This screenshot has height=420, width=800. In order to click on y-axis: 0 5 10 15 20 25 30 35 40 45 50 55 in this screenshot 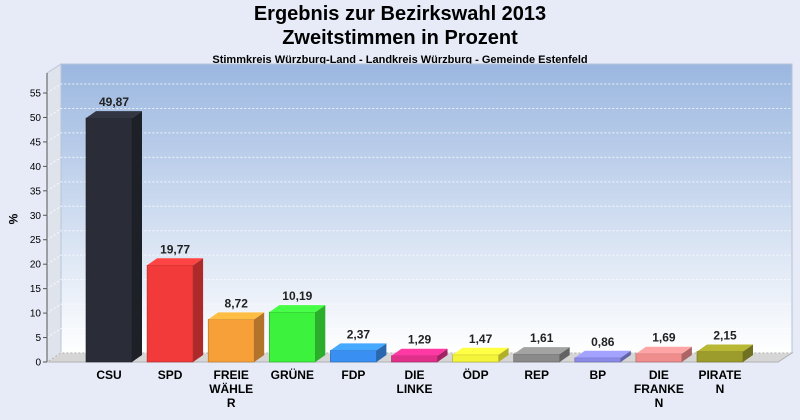, I will do `click(39, 221)`.